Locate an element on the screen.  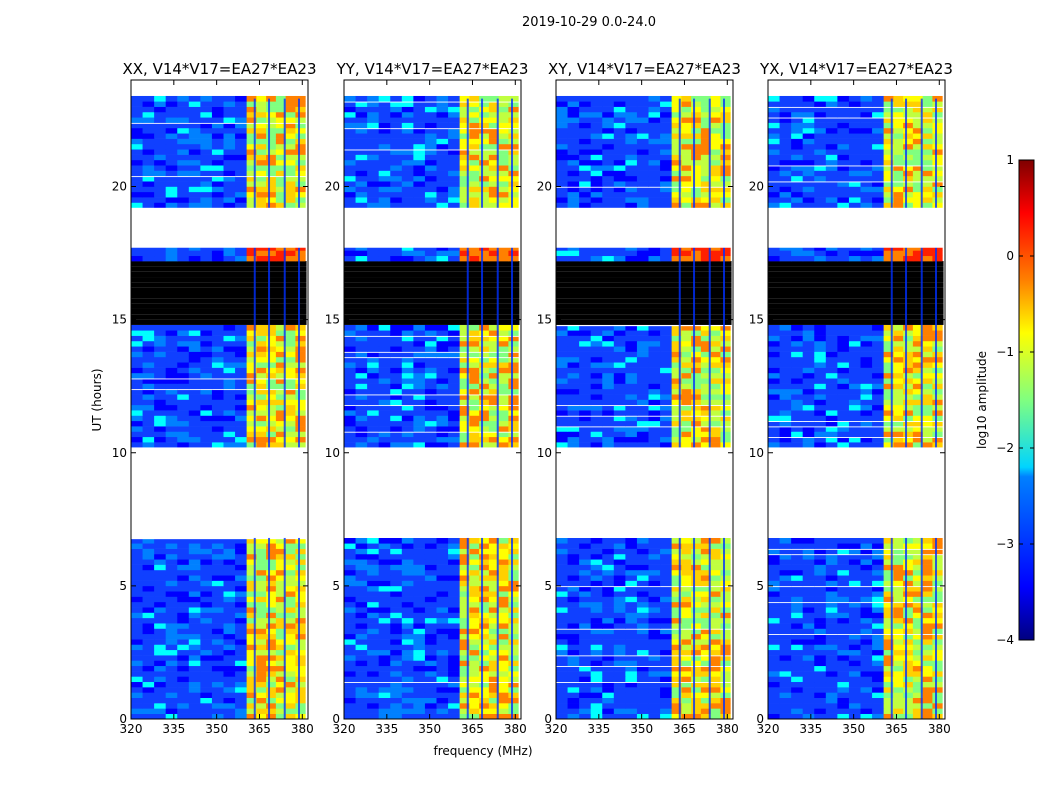
y-tick-label: 10 is located at coordinates (332, 453).